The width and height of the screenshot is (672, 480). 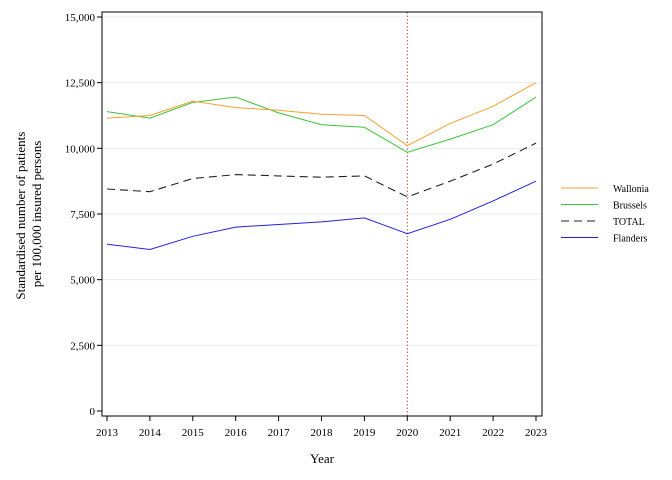 I want to click on x-tick-label: 2013, so click(x=107, y=433).